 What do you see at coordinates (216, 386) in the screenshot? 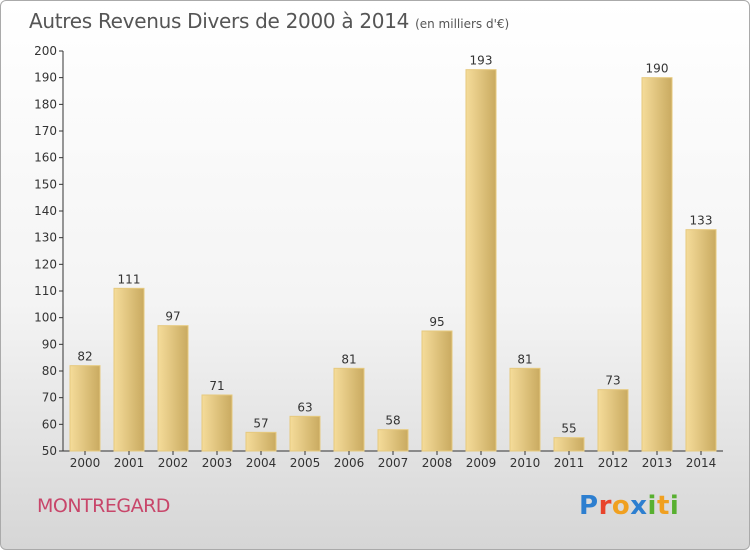
I see `bar-value-label: 71` at bounding box center [216, 386].